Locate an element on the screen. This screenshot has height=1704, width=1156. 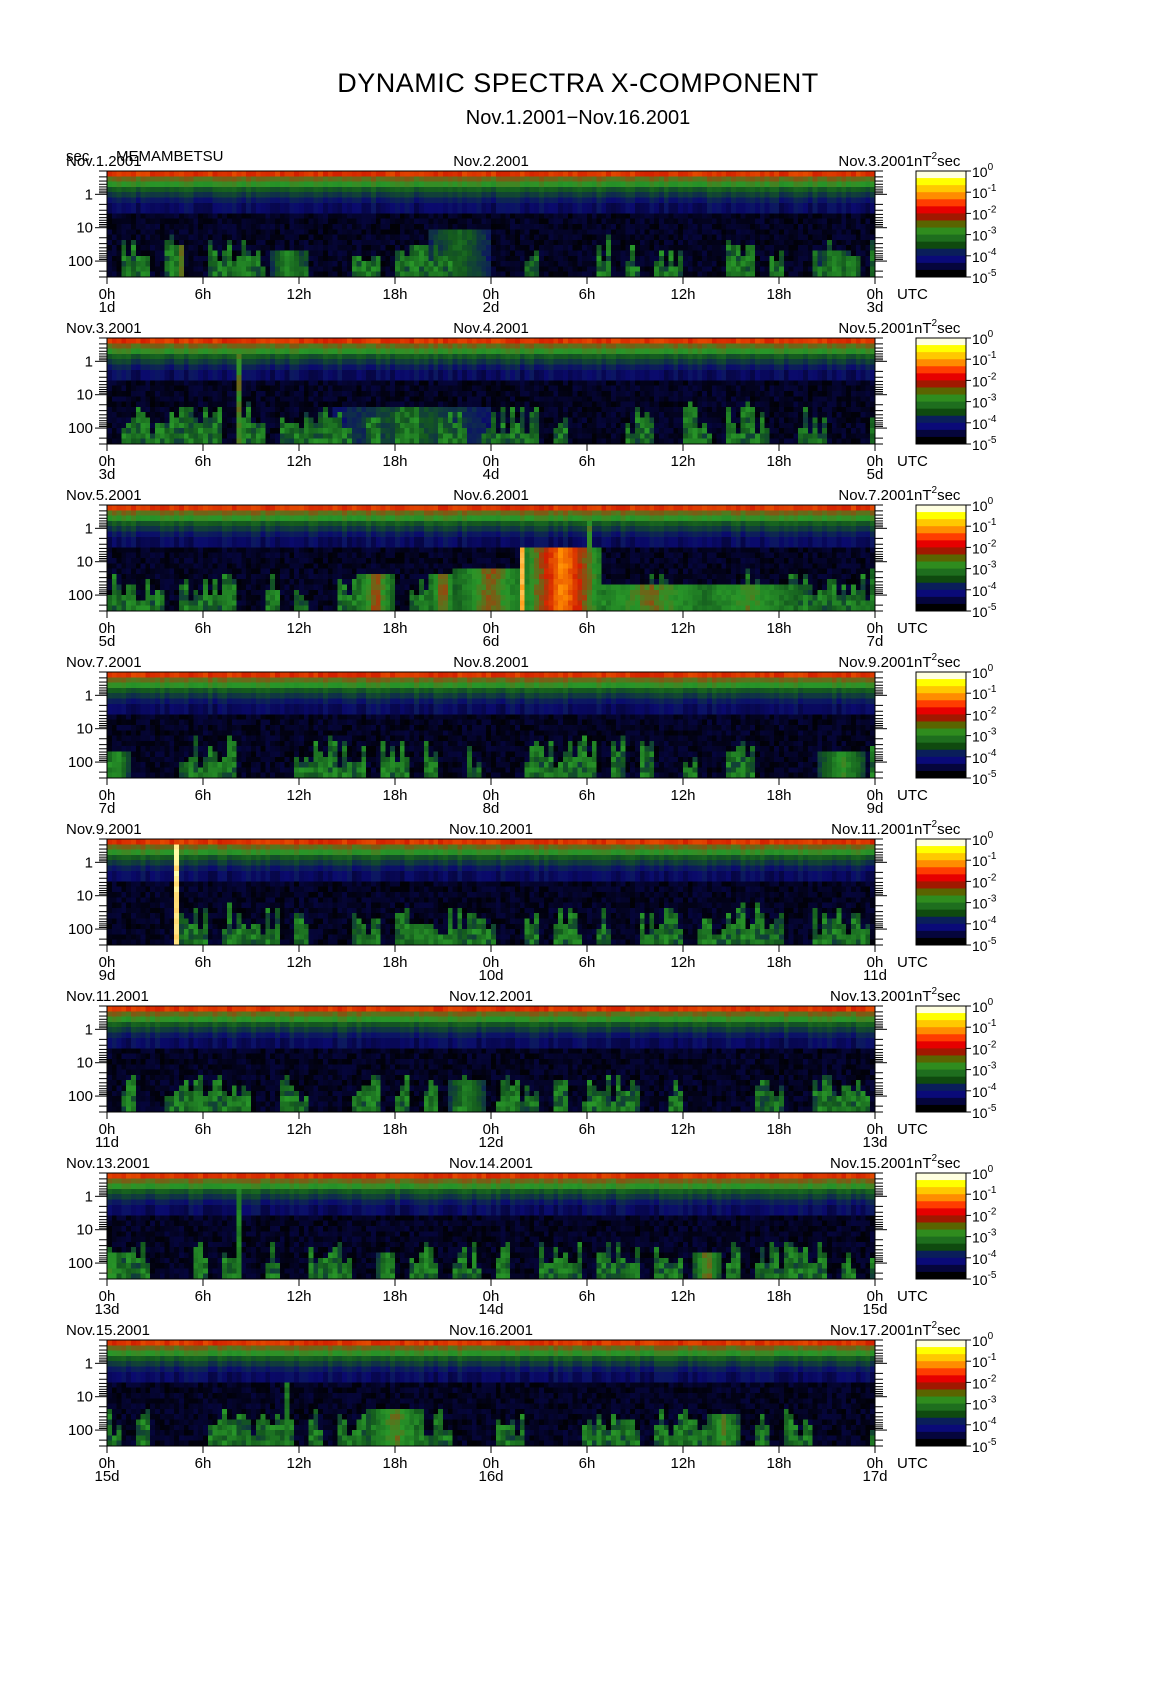
chart-subtitle: Nov.1.2001−Nov.16.2001 is located at coordinates (578, 118).